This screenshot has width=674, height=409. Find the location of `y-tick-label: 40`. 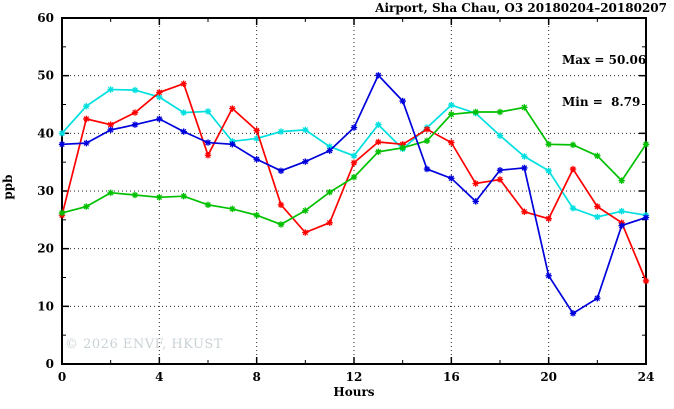

y-tick-label: 40 is located at coordinates (45, 133).